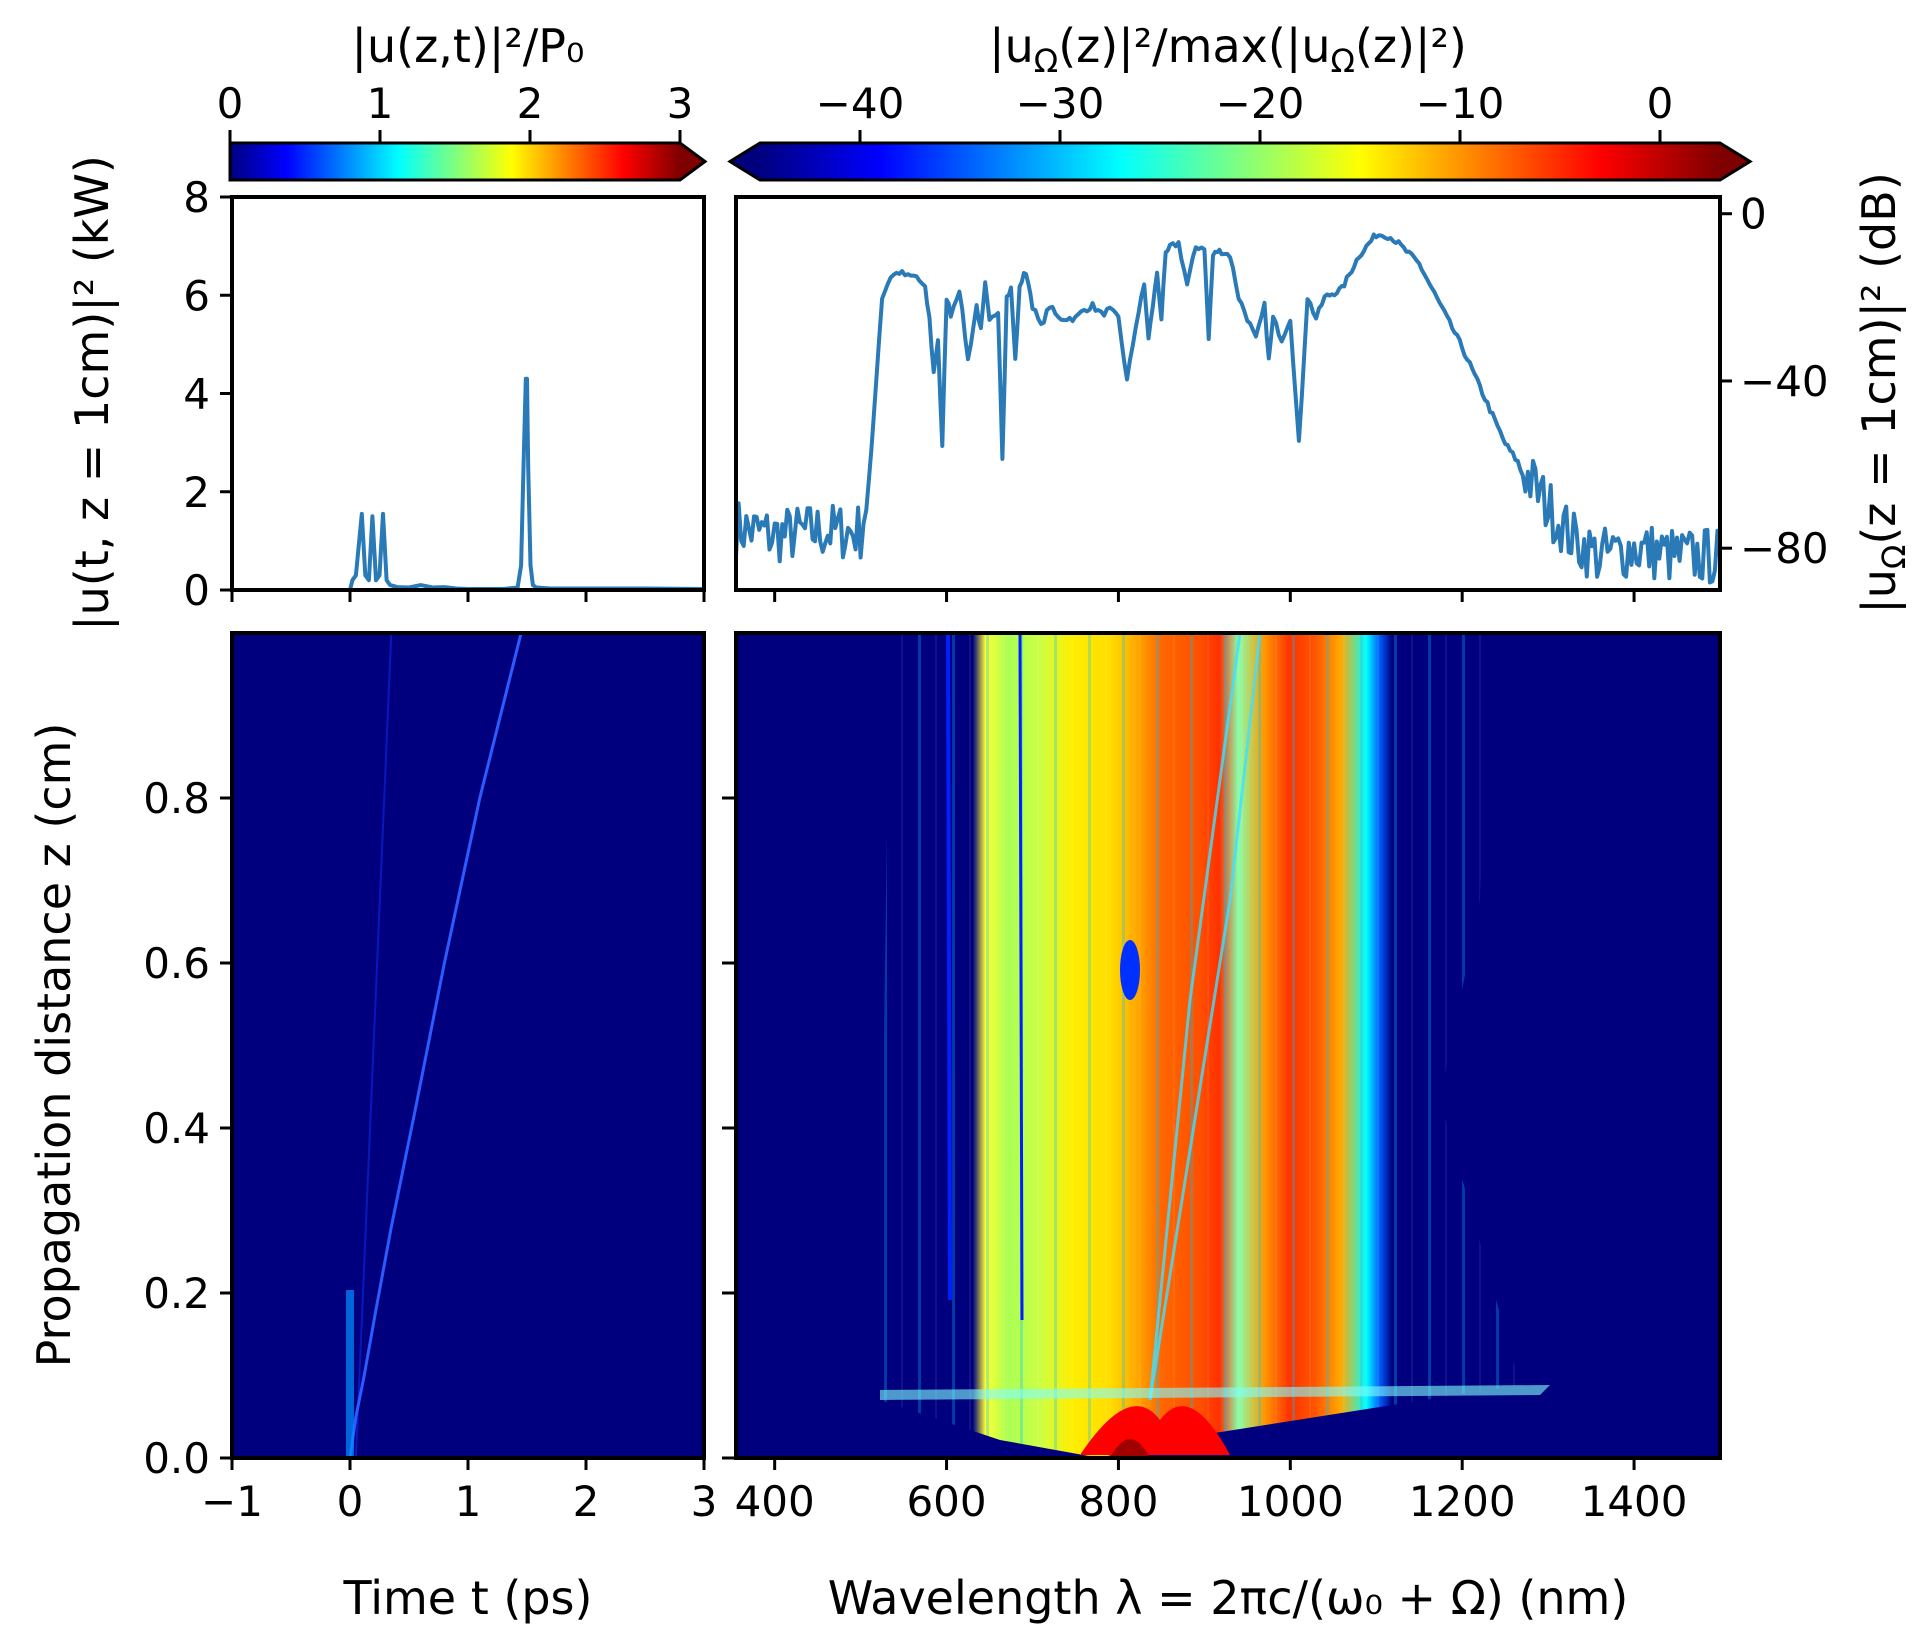  What do you see at coordinates (1060, 103) in the screenshot?
I see `colorbar-spectrum-tick-label: −30` at bounding box center [1060, 103].